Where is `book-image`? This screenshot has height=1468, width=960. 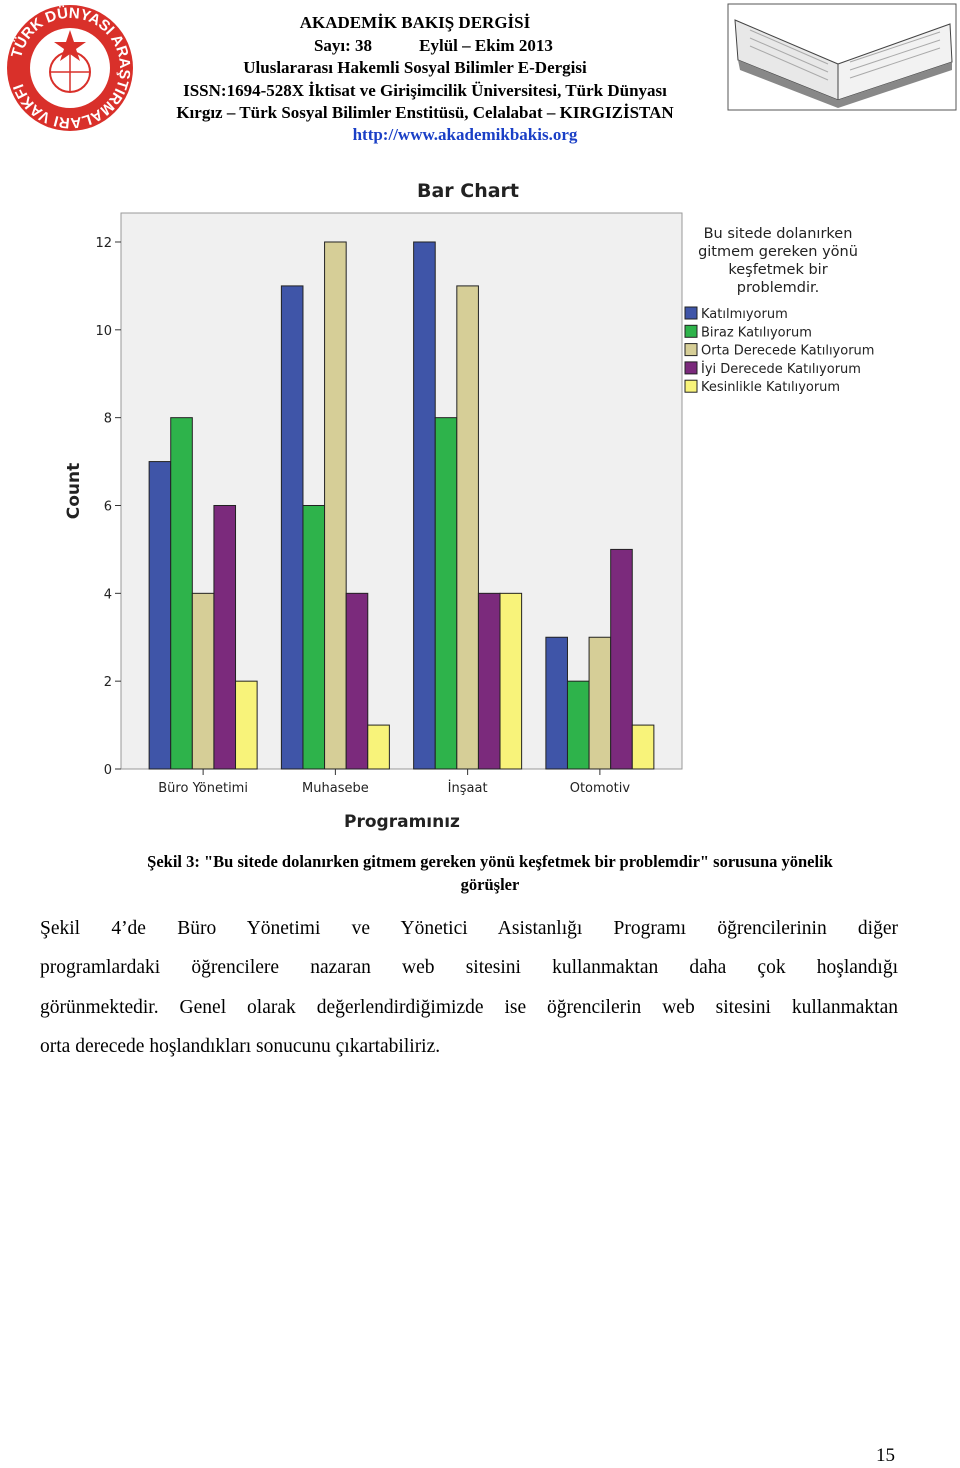 book-image is located at coordinates (842, 57).